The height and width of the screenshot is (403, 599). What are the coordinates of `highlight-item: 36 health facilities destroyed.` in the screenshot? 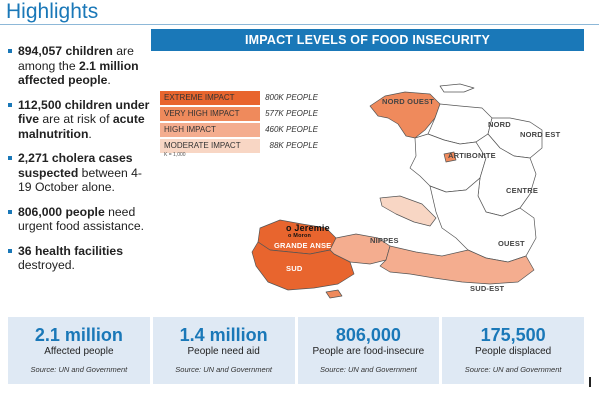 It's located at (79, 258).